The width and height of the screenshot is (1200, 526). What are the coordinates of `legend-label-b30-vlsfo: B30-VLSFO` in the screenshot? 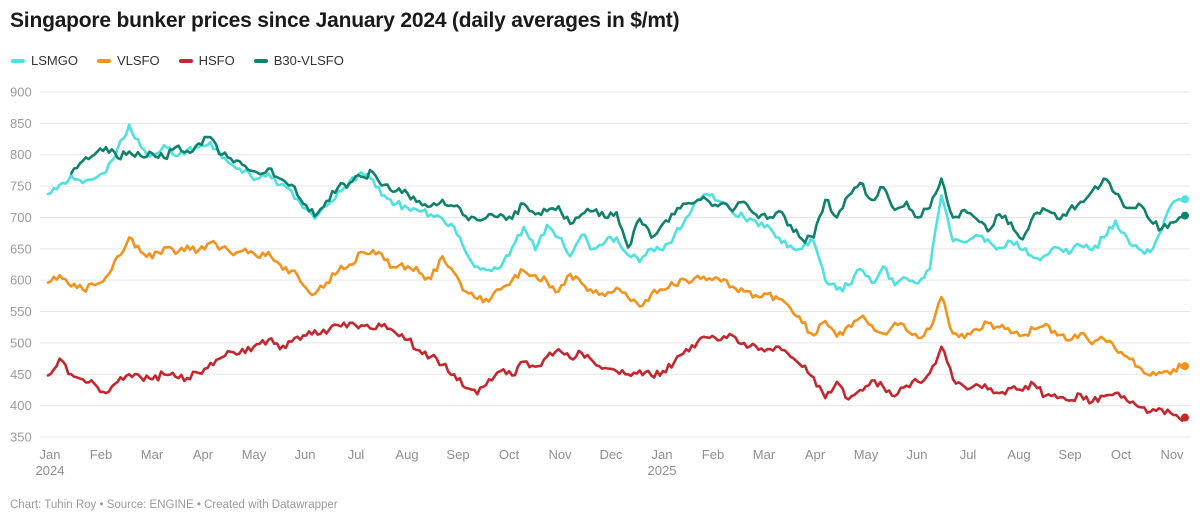 It's located at (308, 60).